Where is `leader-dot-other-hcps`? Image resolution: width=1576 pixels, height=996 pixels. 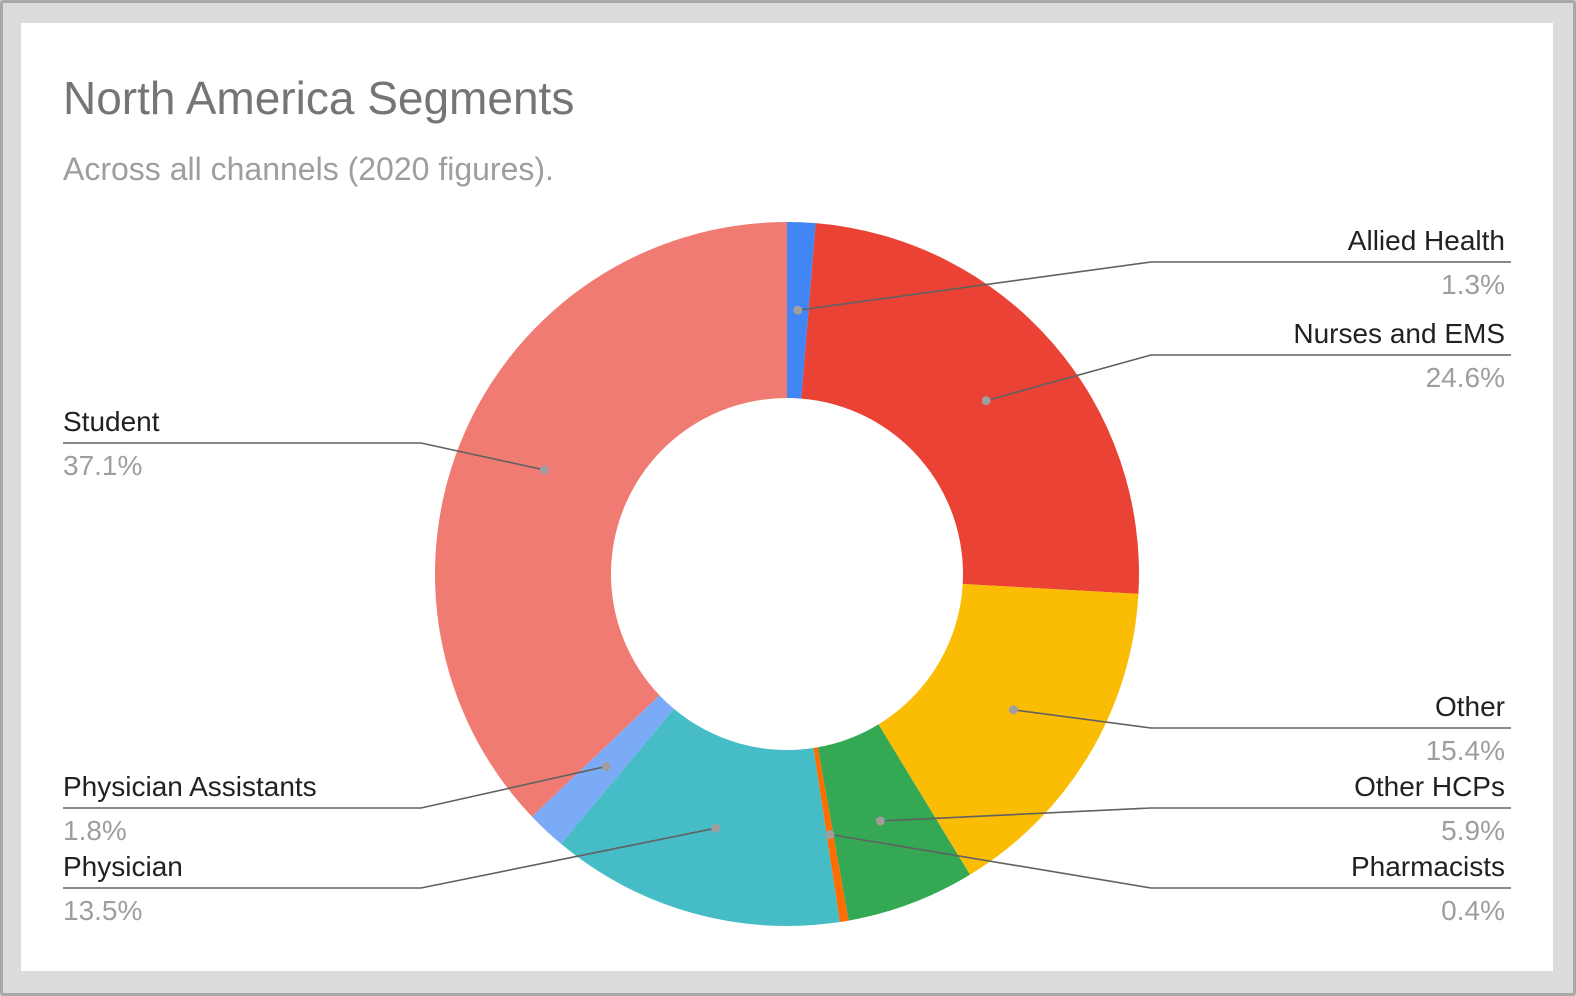 leader-dot-other-hcps is located at coordinates (880, 821).